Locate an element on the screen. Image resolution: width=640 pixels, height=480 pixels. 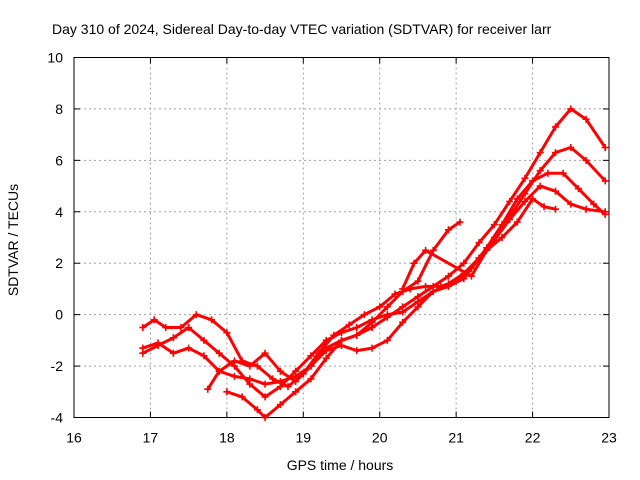
x-tick-label: 18 is located at coordinates (227, 438).